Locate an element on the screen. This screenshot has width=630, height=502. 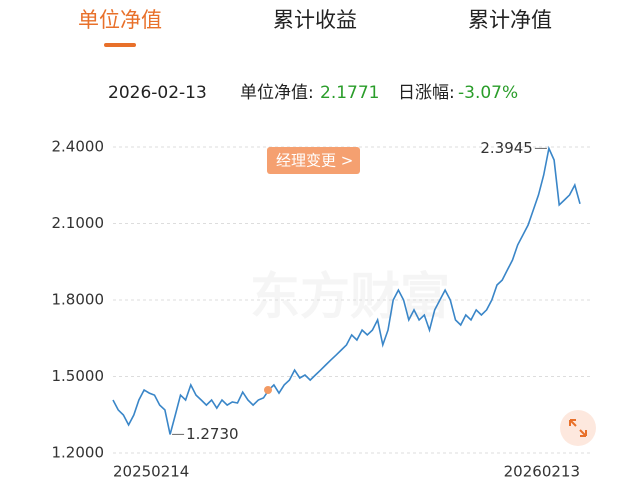
nav-label: 单位净值: is located at coordinates (277, 93).